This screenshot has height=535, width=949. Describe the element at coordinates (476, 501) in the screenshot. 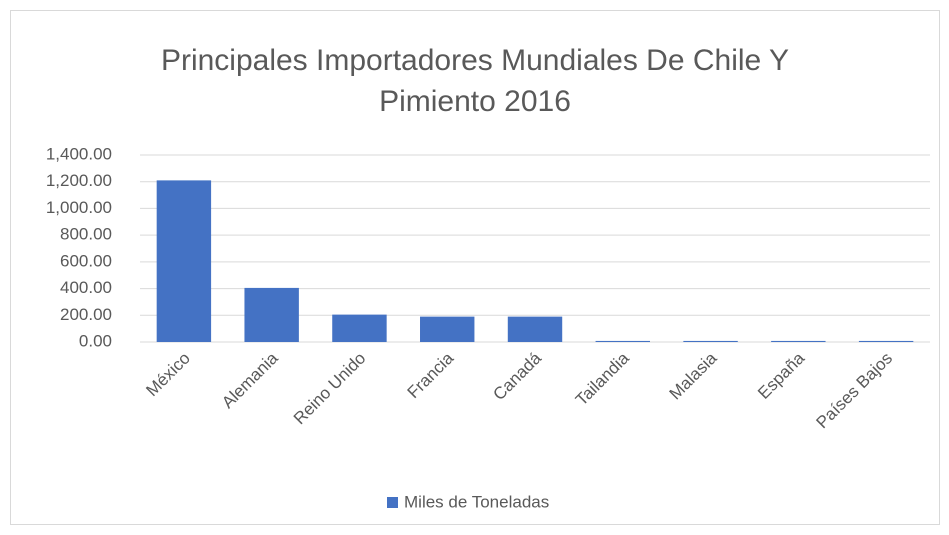

I see `legend-label: Miles de Toneladas` at that location.